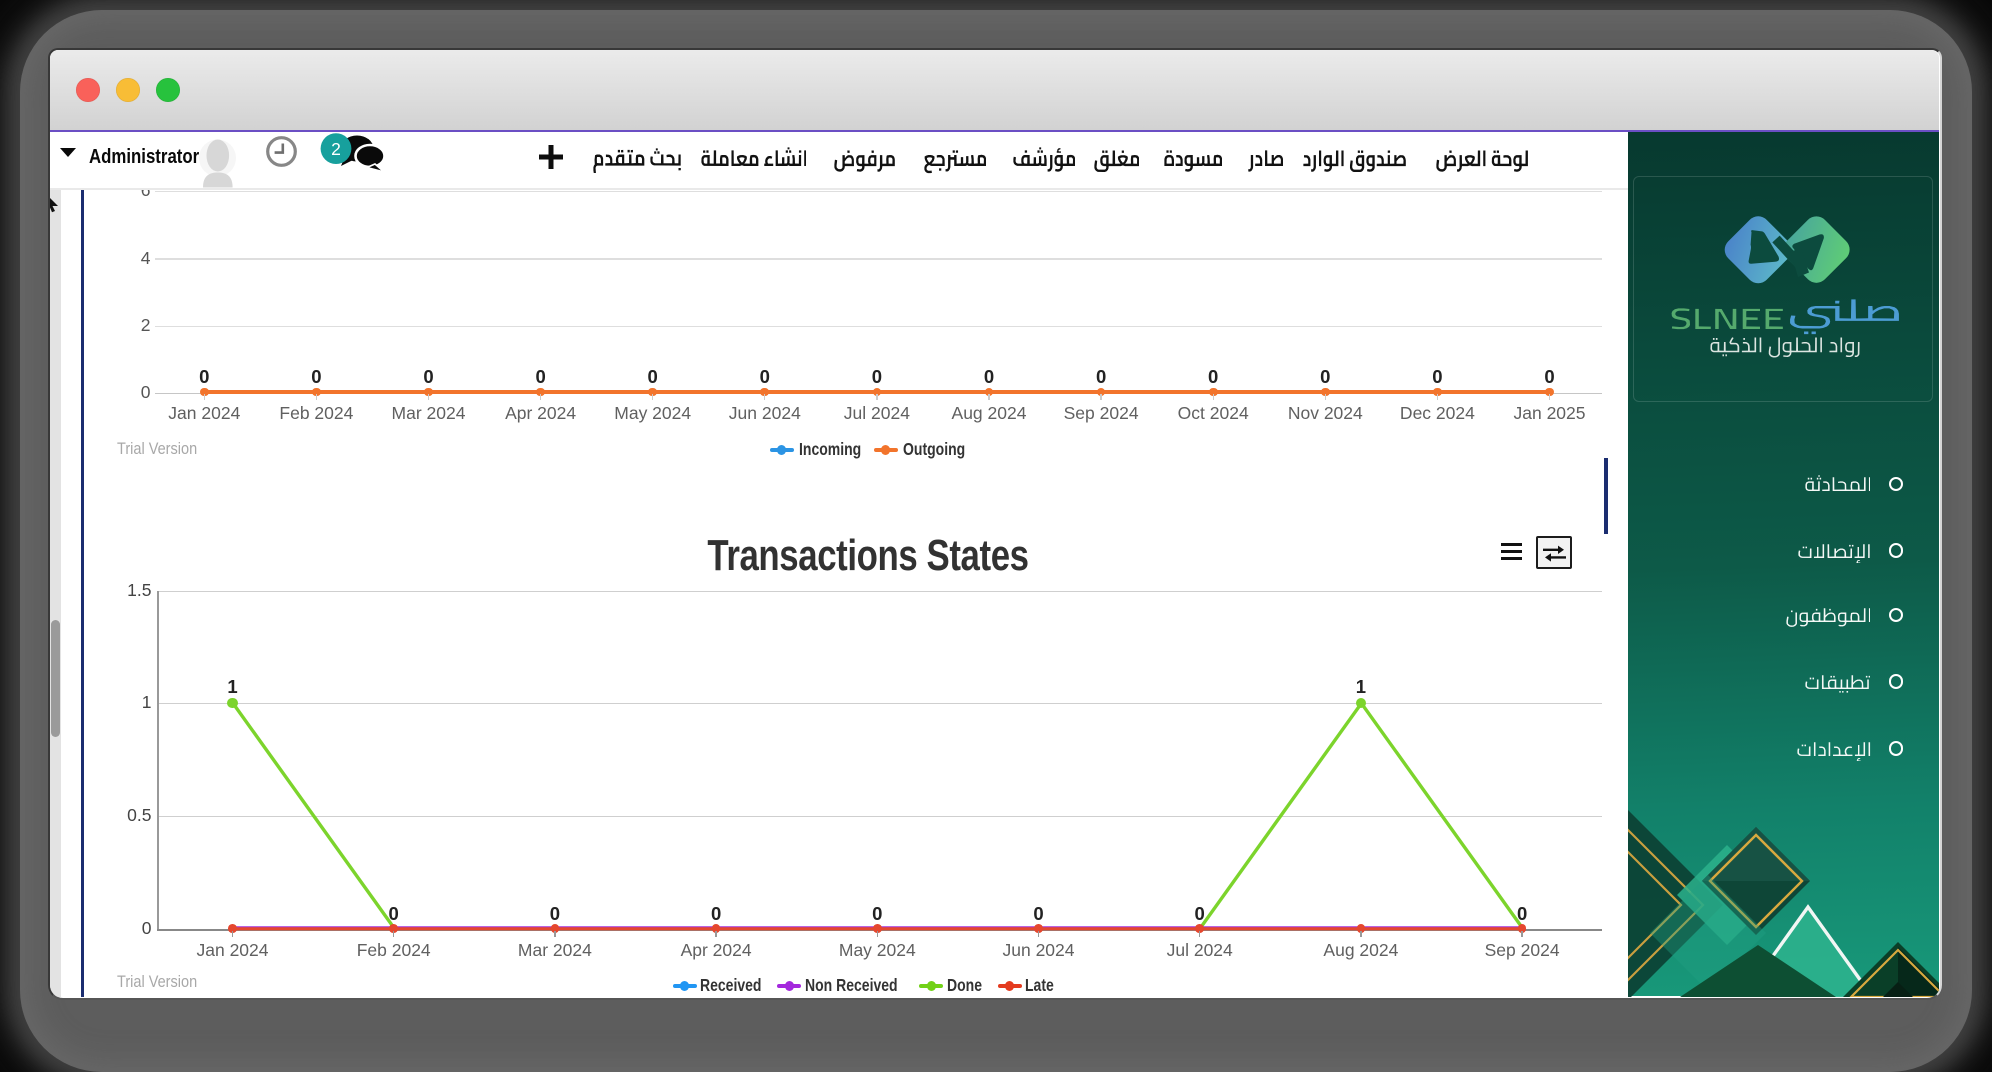 The width and height of the screenshot is (1992, 1072). Describe the element at coordinates (336, 149) in the screenshot. I see `svg-text: 2` at that location.